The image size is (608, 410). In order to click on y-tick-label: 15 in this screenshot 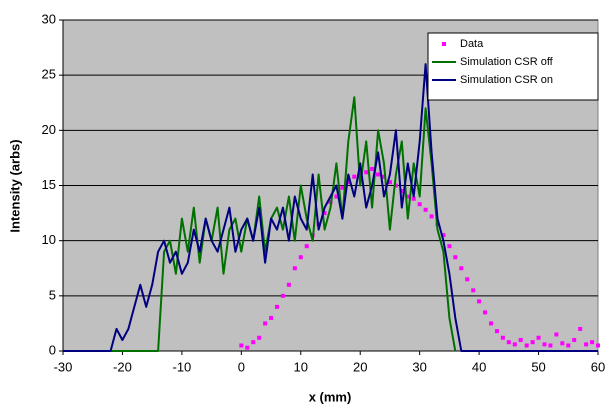, I will do `click(49, 184)`.